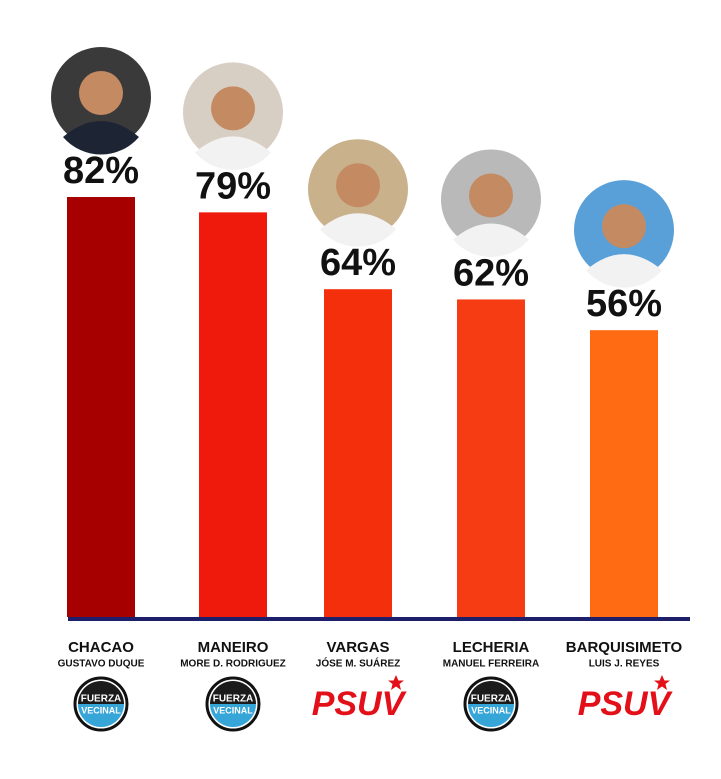 The image size is (721, 779). Describe the element at coordinates (624, 647) in the screenshot. I see `category-label: BARQUISIMETO` at that location.